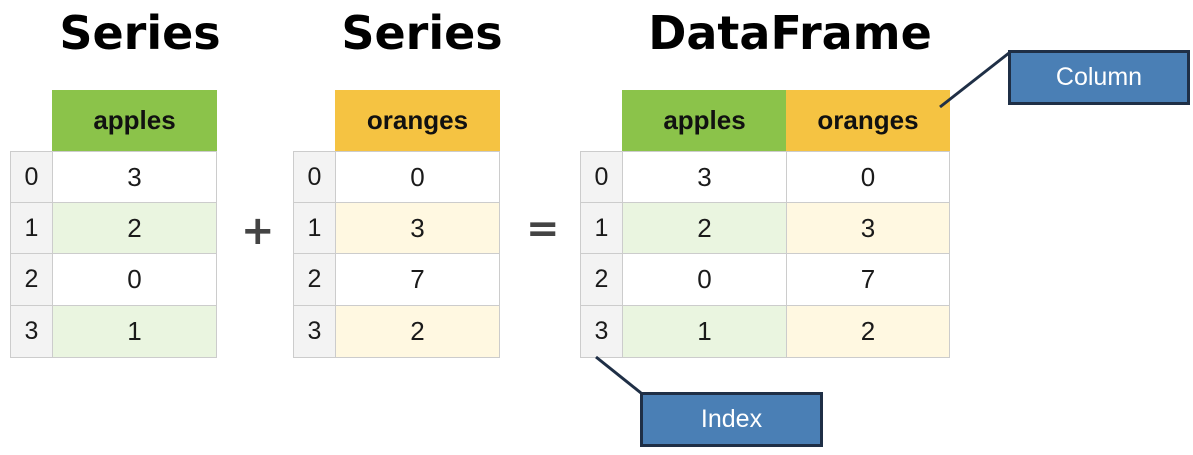  I want to click on column-callout: Column, so click(1099, 77).